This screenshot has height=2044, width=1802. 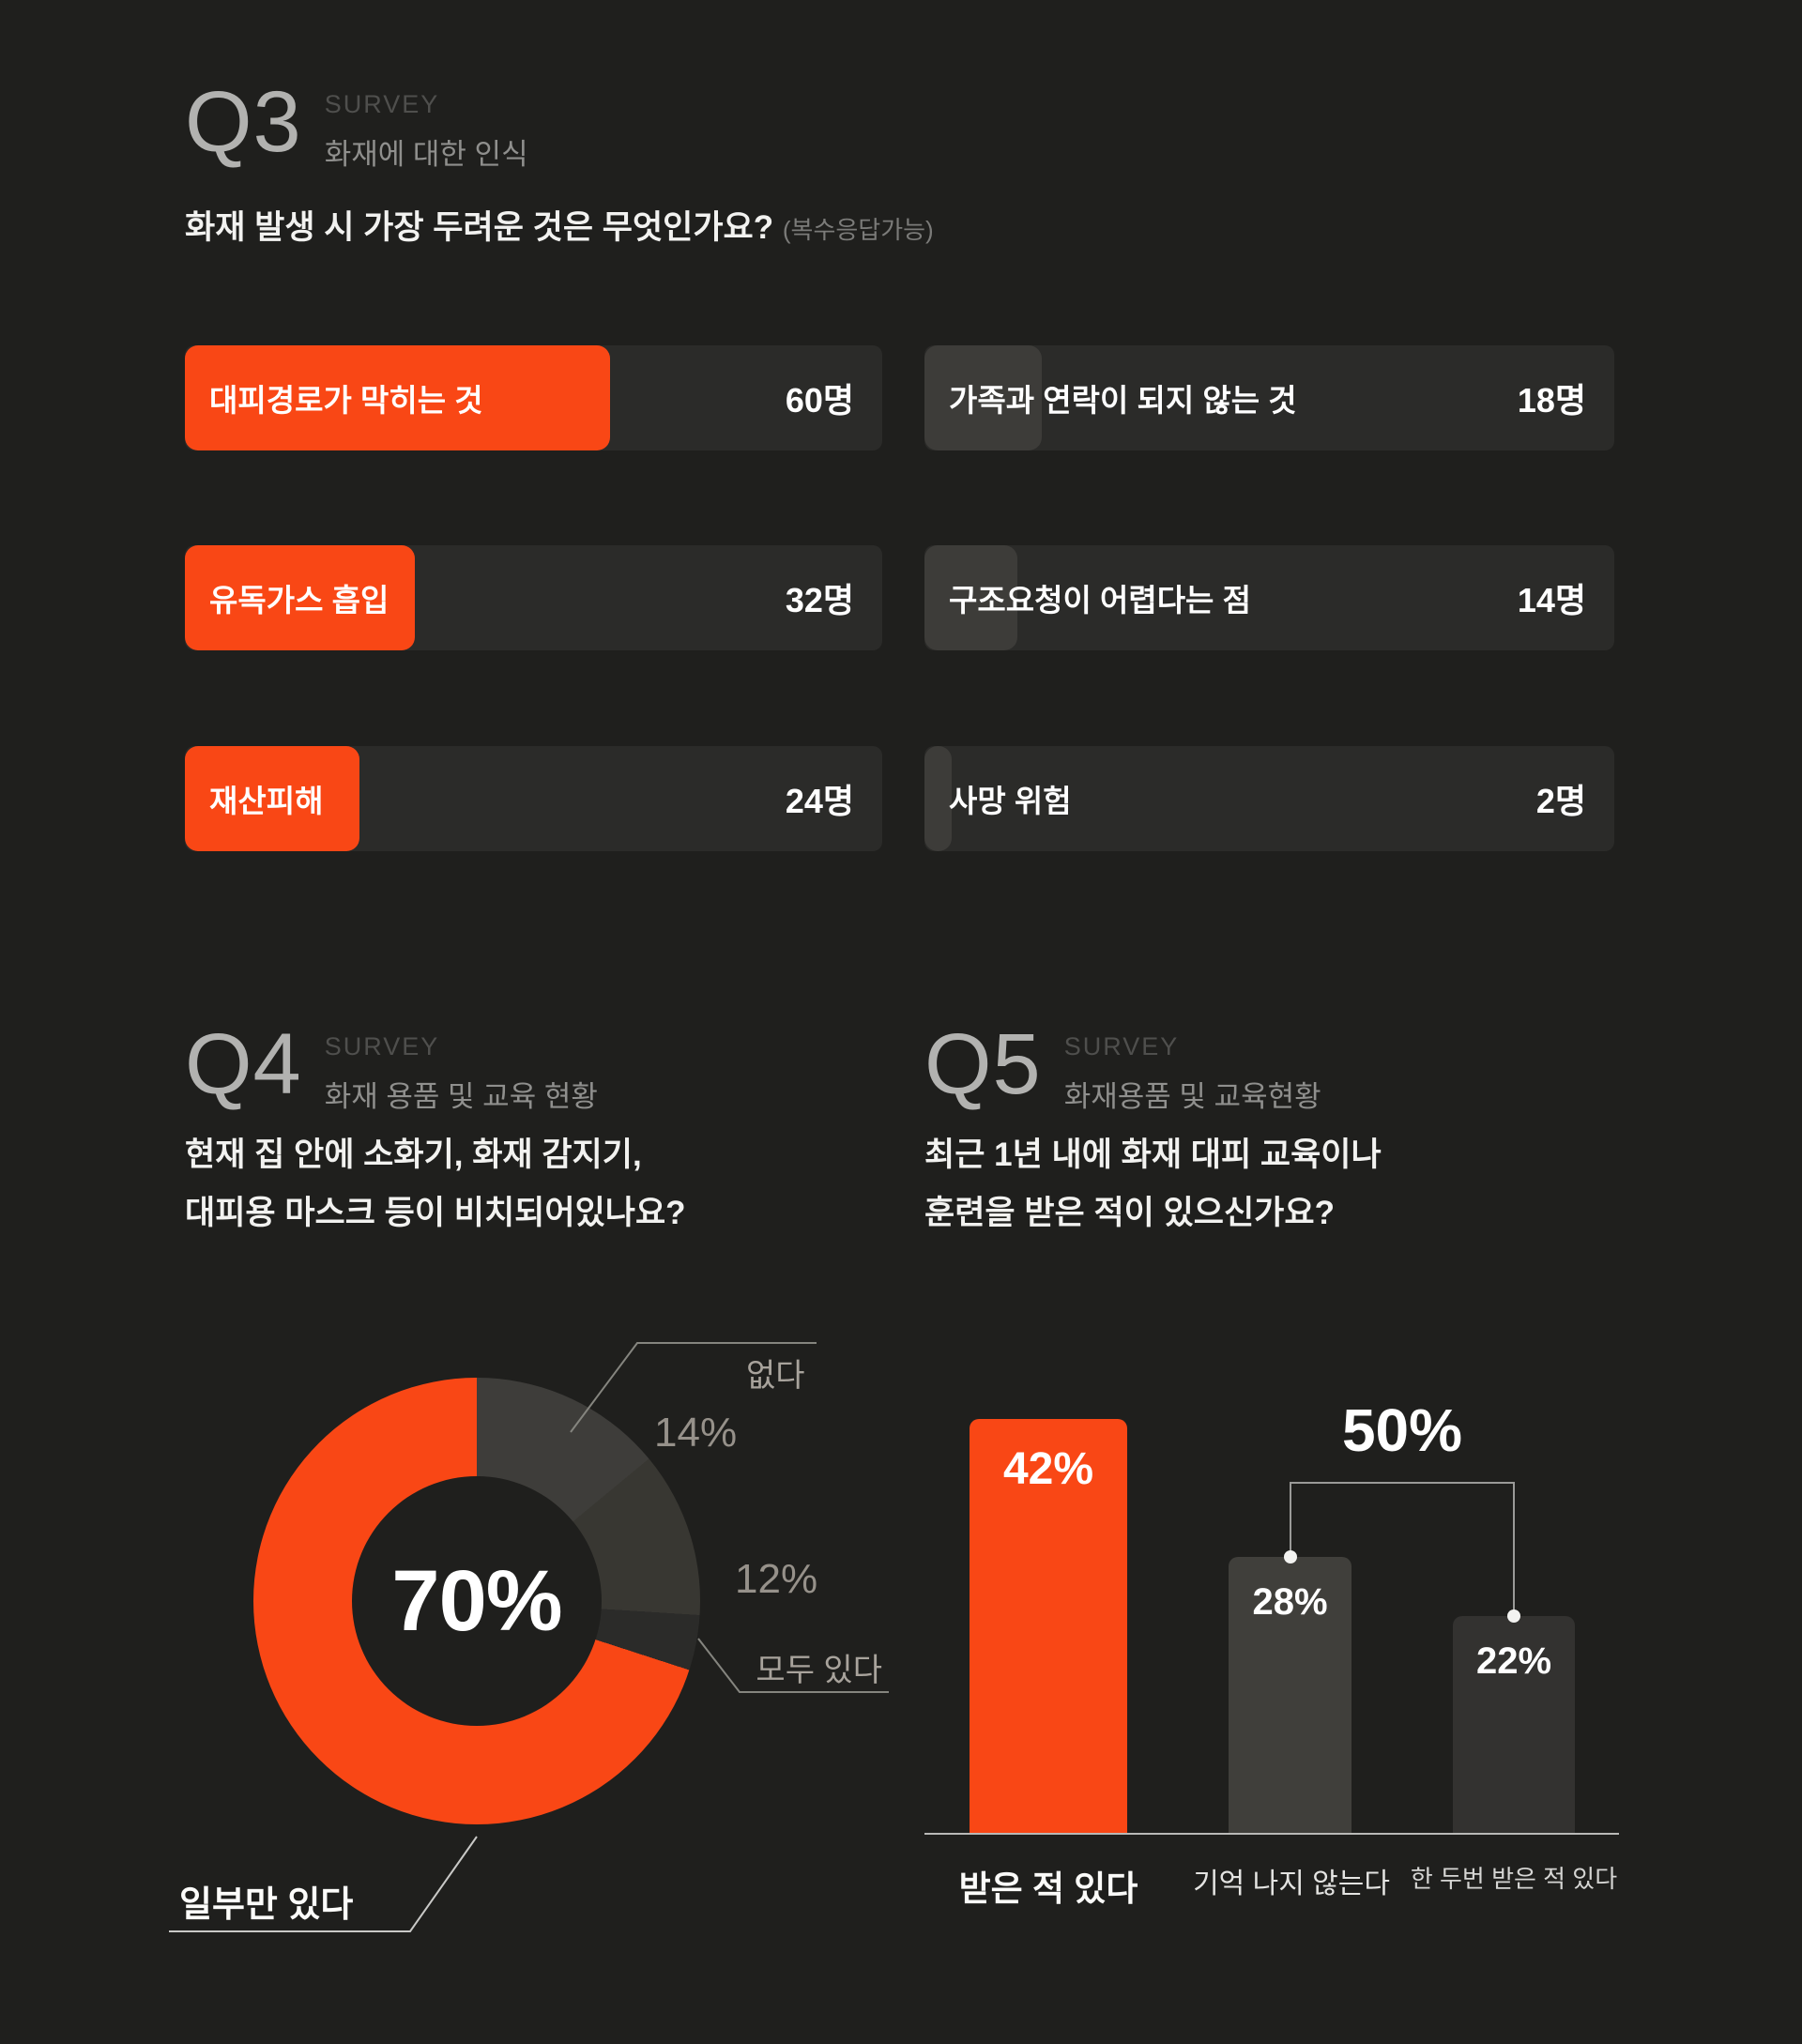 I want to click on q3-bar-value: 32명, so click(x=820, y=600).